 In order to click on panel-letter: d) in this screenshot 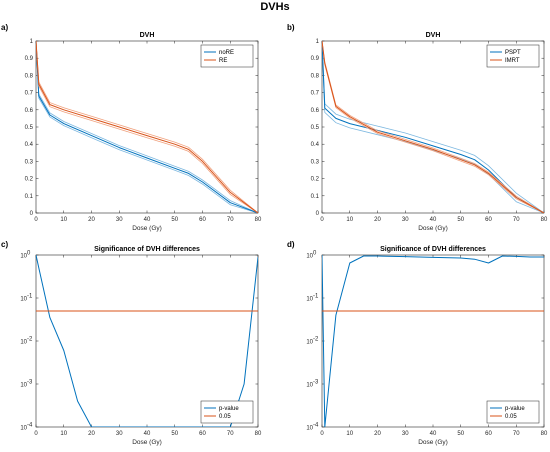, I will do `click(291, 244)`.